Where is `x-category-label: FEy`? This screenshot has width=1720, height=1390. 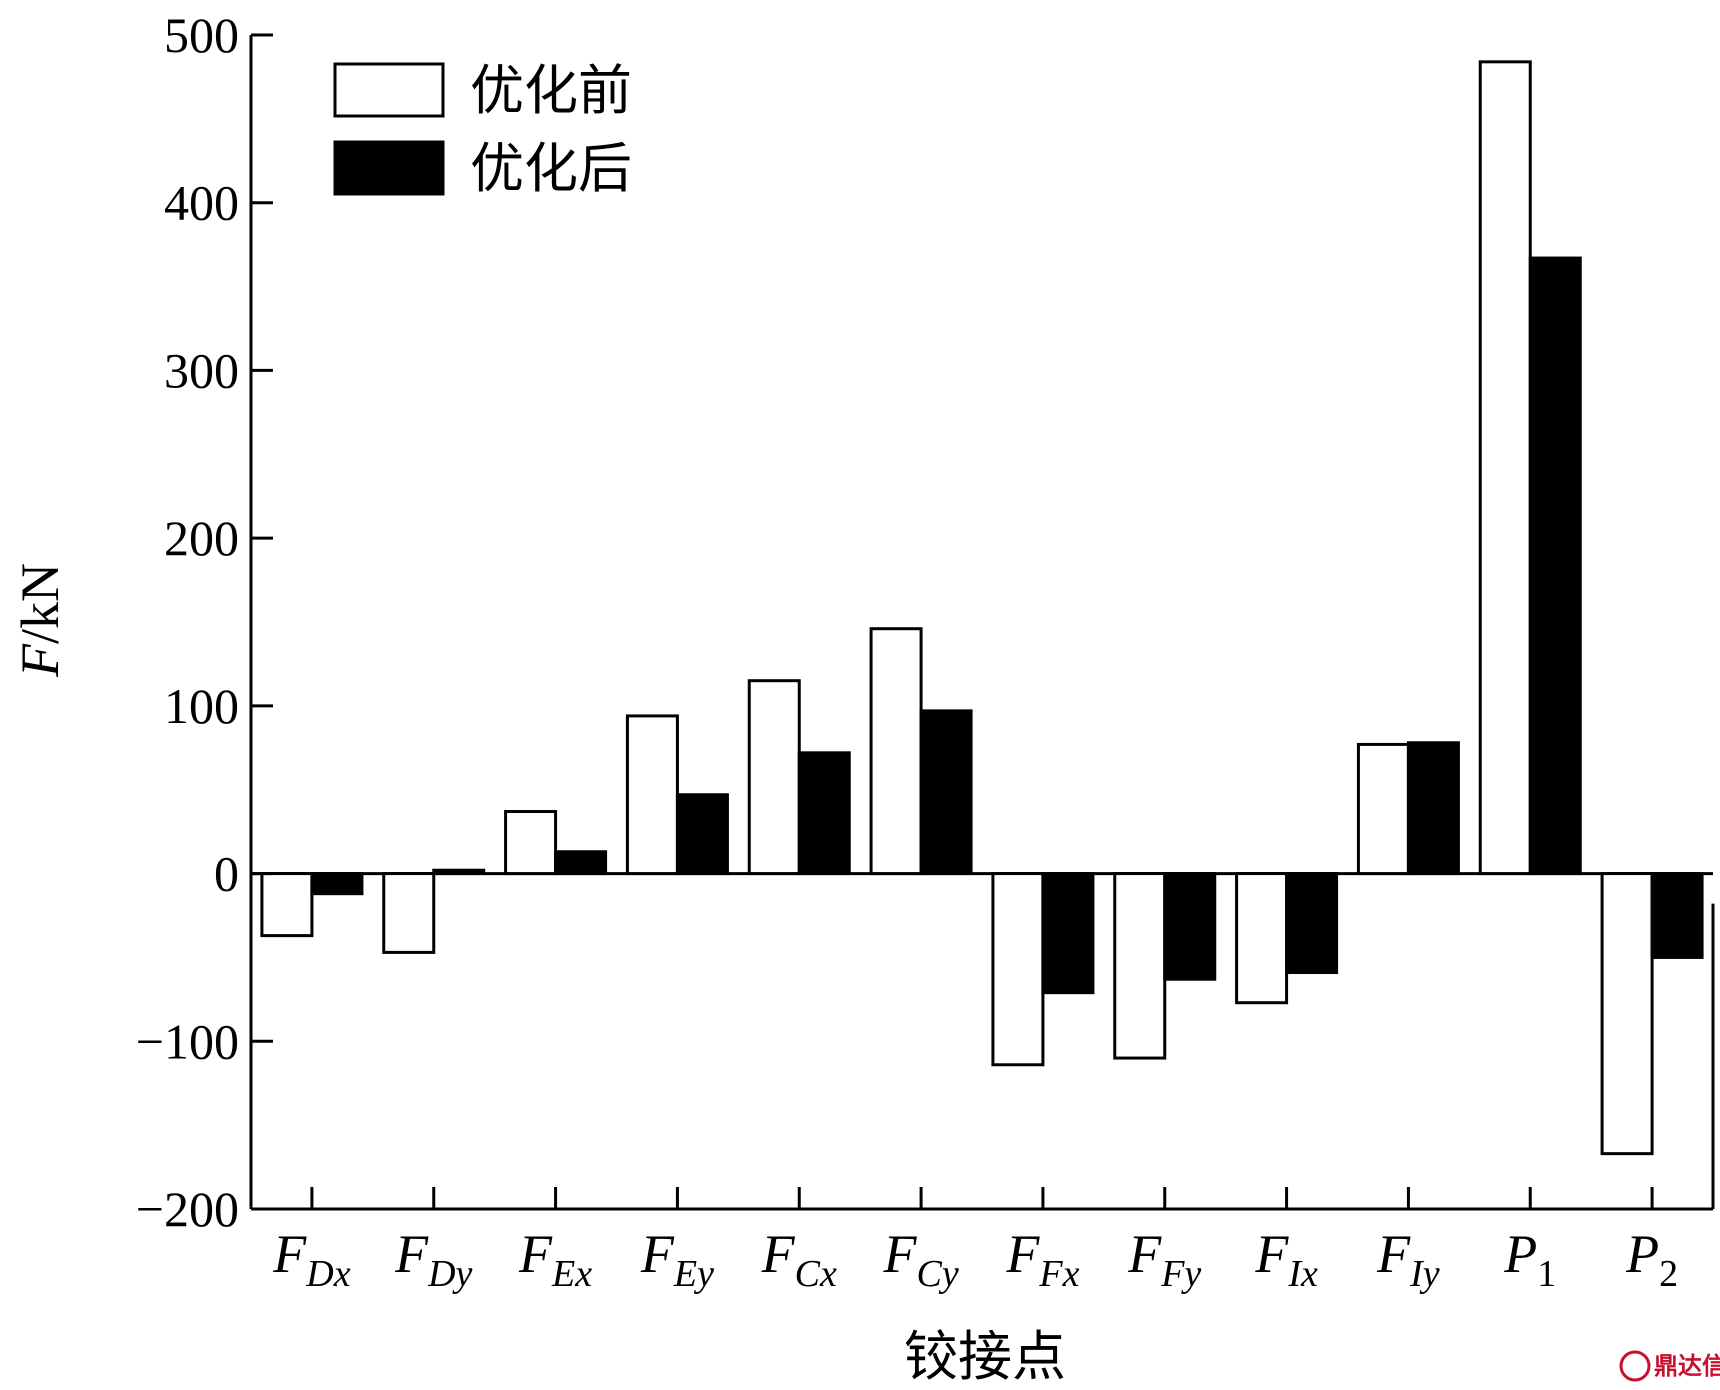 x-category-label: FEy is located at coordinates (677, 1259).